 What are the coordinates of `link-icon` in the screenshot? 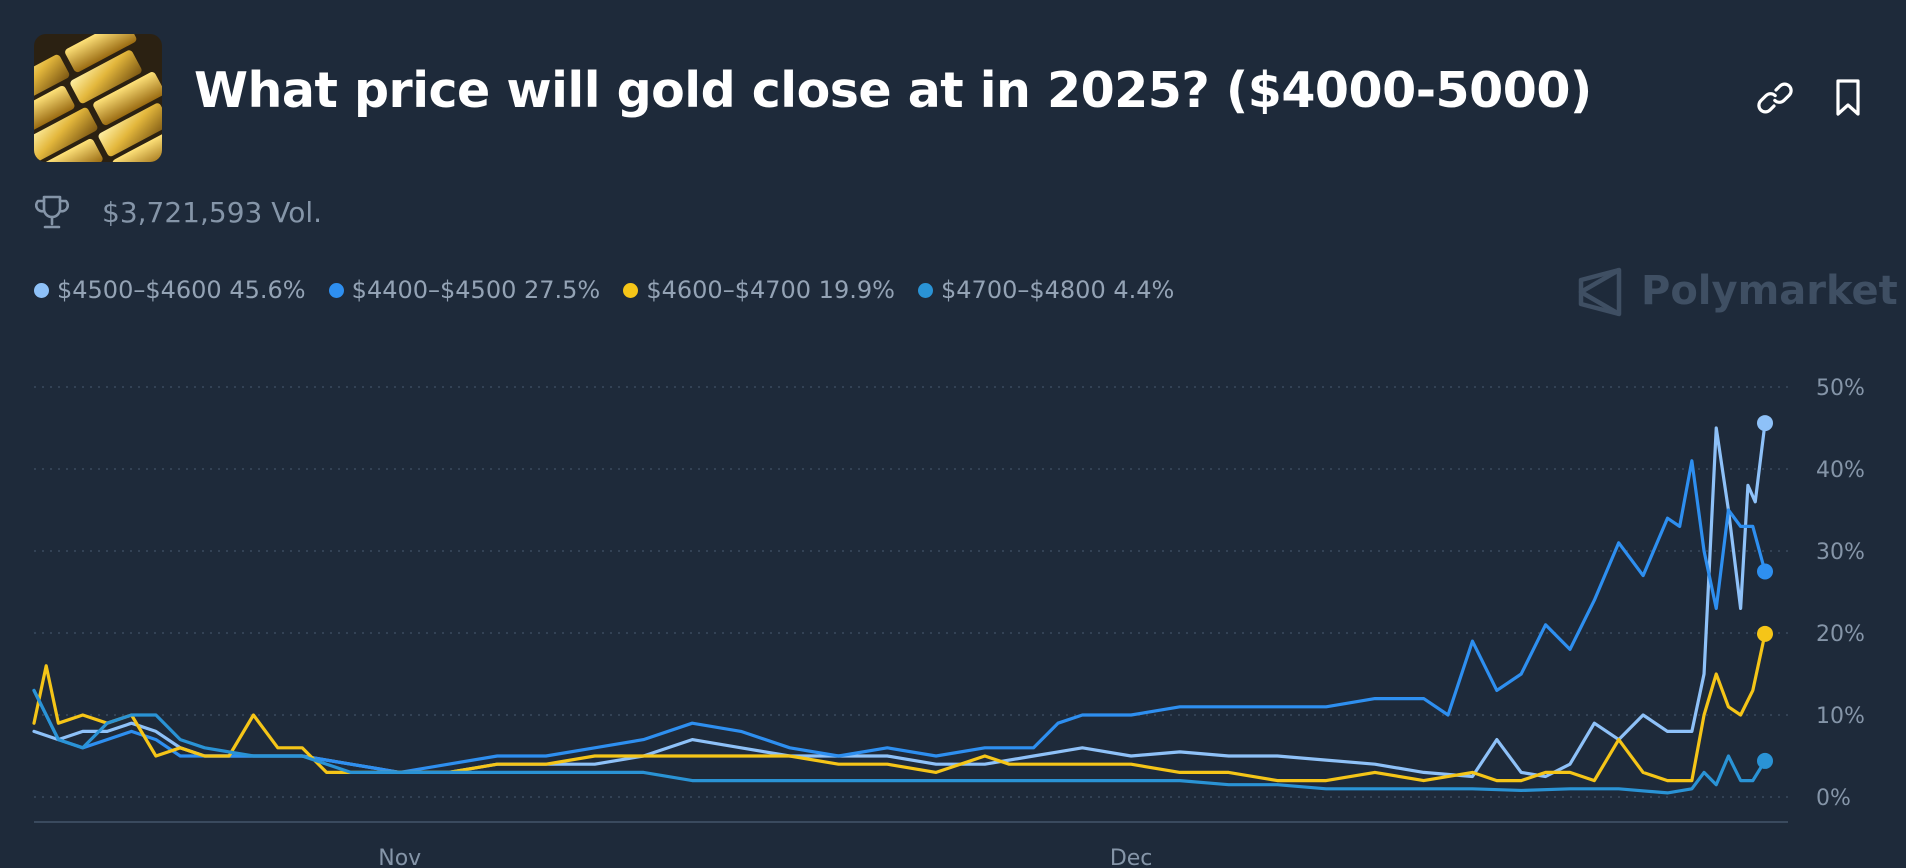 It's located at (1775, 98).